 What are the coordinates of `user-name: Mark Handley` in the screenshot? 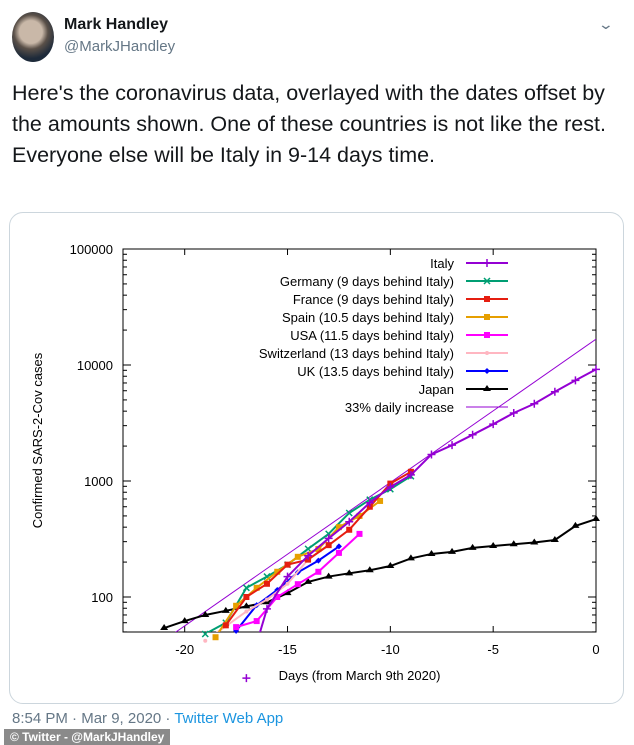 It's located at (116, 24).